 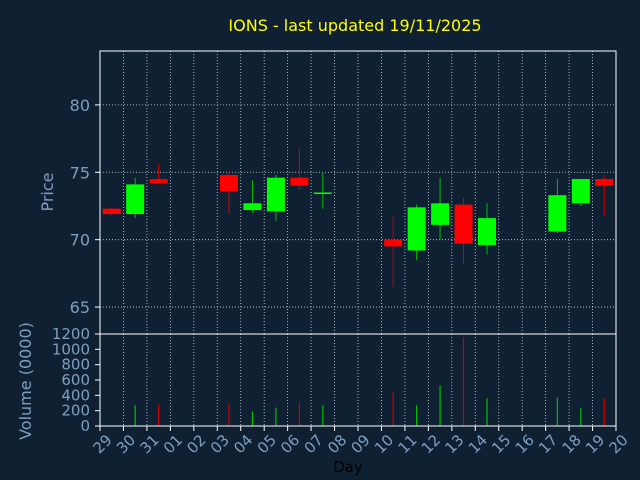 What do you see at coordinates (619, 444) in the screenshot?
I see `x-tick-label: 20` at bounding box center [619, 444].